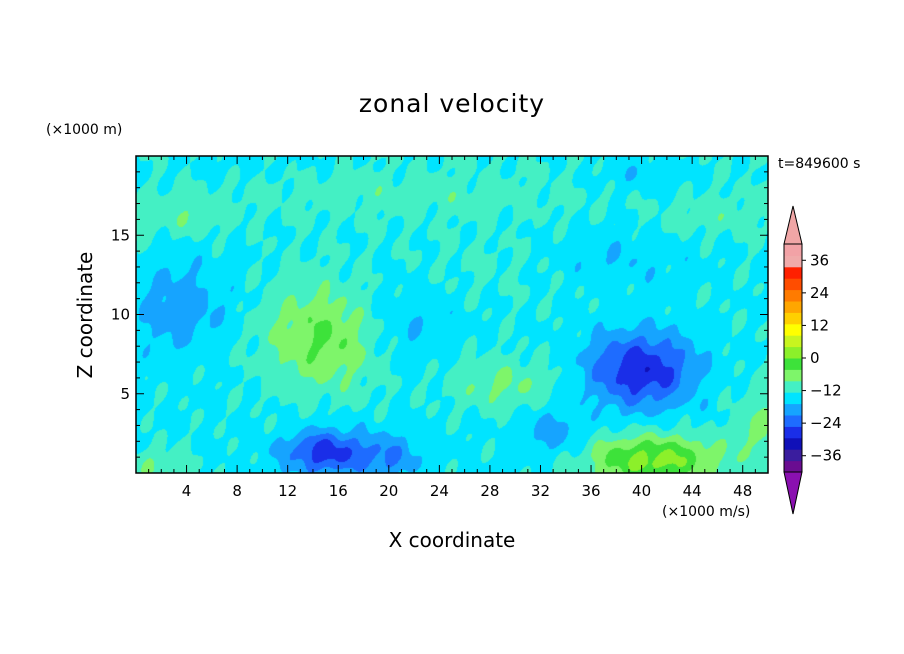 The width and height of the screenshot is (904, 654). Describe the element at coordinates (439, 491) in the screenshot. I see `x-tick-label-5: 24` at that location.